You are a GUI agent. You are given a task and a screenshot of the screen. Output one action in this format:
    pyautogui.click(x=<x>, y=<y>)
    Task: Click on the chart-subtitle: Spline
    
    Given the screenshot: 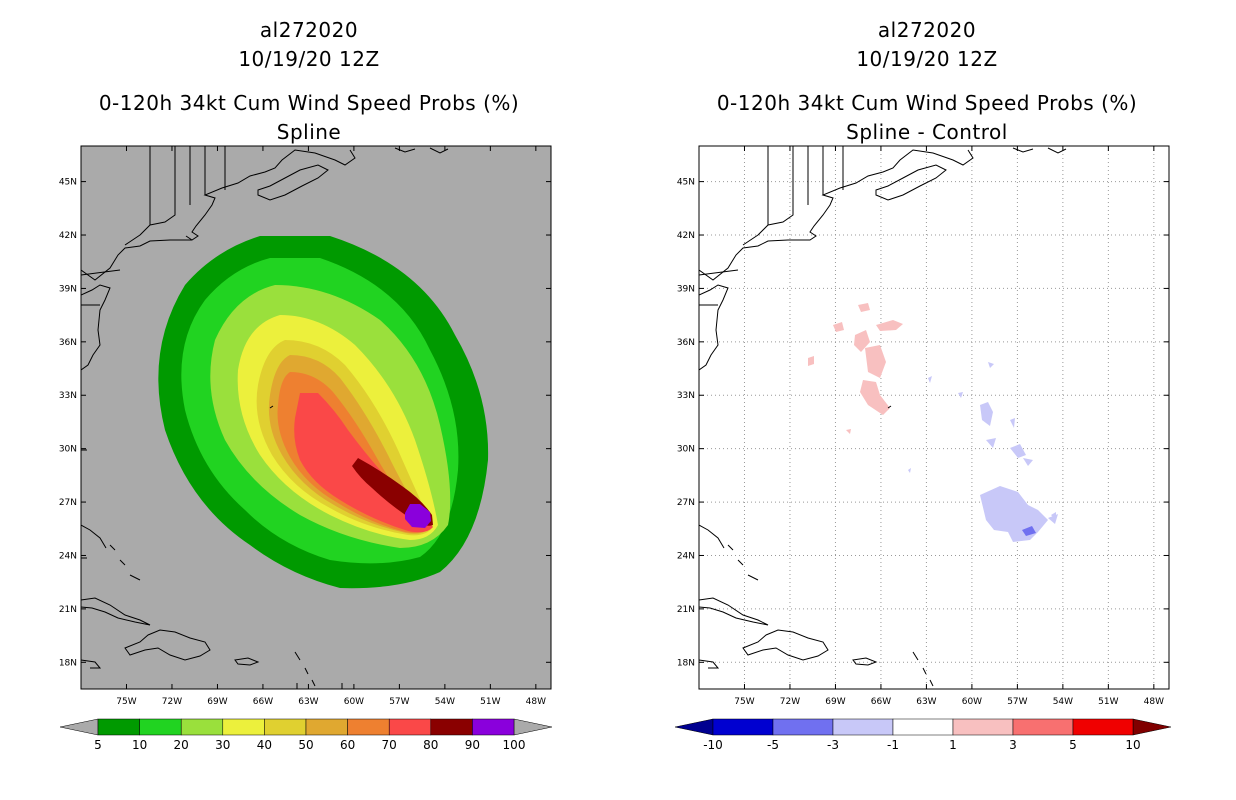 What is the action you would take?
    pyautogui.click(x=309, y=132)
    